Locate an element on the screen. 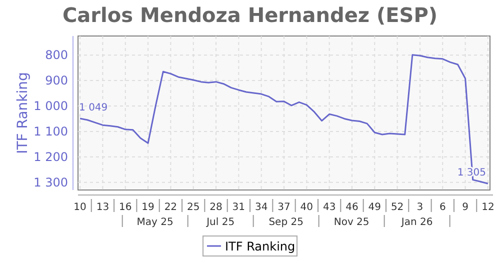 This screenshot has width=500, height=270. x-tick-label: 43 is located at coordinates (329, 207).